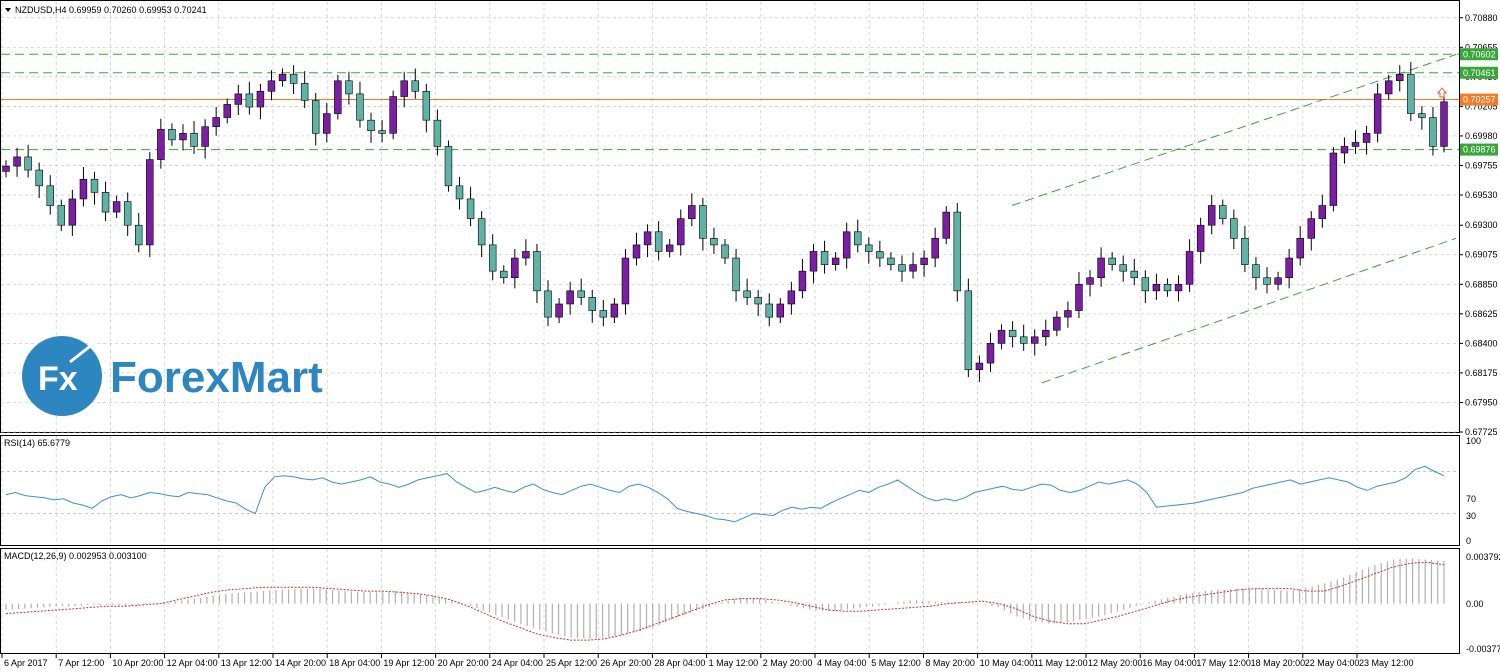 This screenshot has height=672, width=1500. What do you see at coordinates (1386, 663) in the screenshot?
I see `time-tick-label: 23 May 12:00` at bounding box center [1386, 663].